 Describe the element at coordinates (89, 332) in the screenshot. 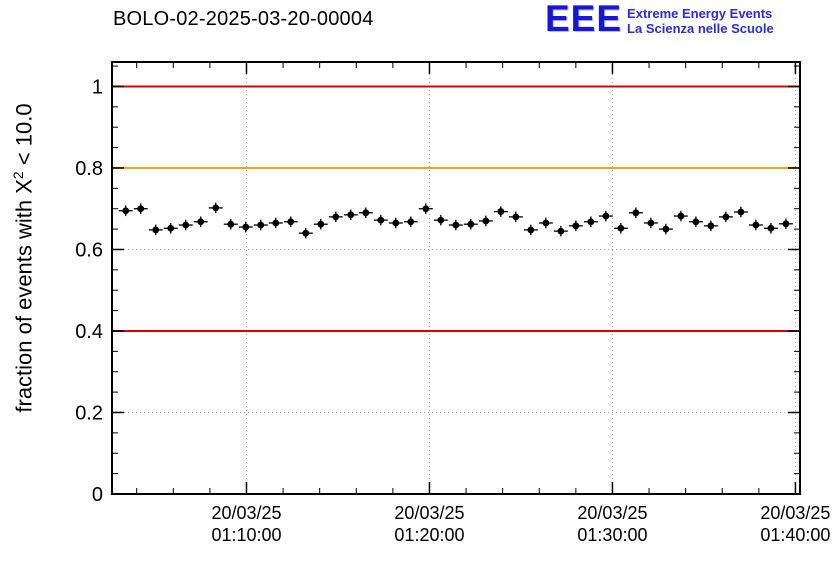

I see `y-tick-label: 0.4` at that location.